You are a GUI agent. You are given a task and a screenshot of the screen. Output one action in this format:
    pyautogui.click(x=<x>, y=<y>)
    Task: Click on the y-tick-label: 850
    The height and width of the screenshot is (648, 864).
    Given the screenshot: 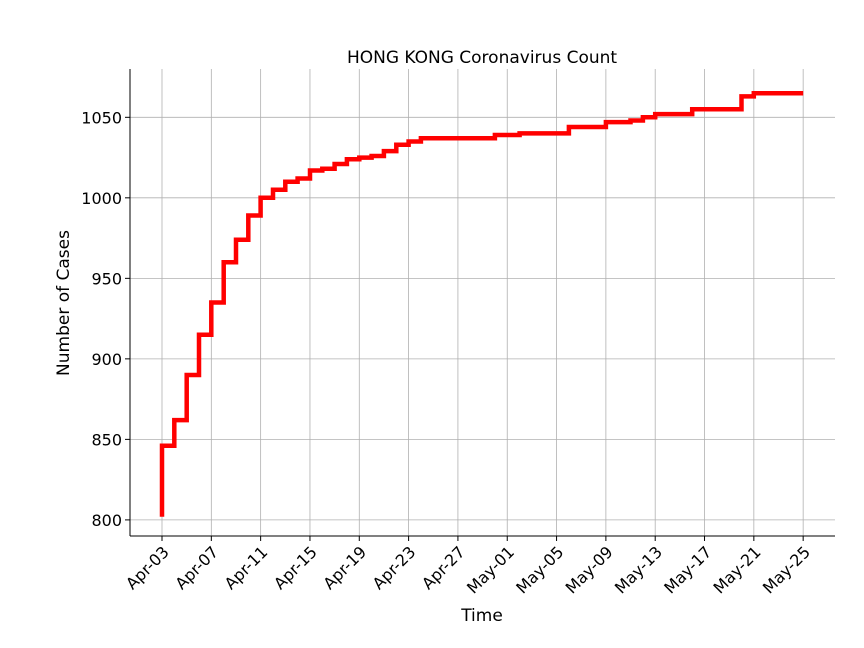 What is the action you would take?
    pyautogui.click(x=106, y=439)
    